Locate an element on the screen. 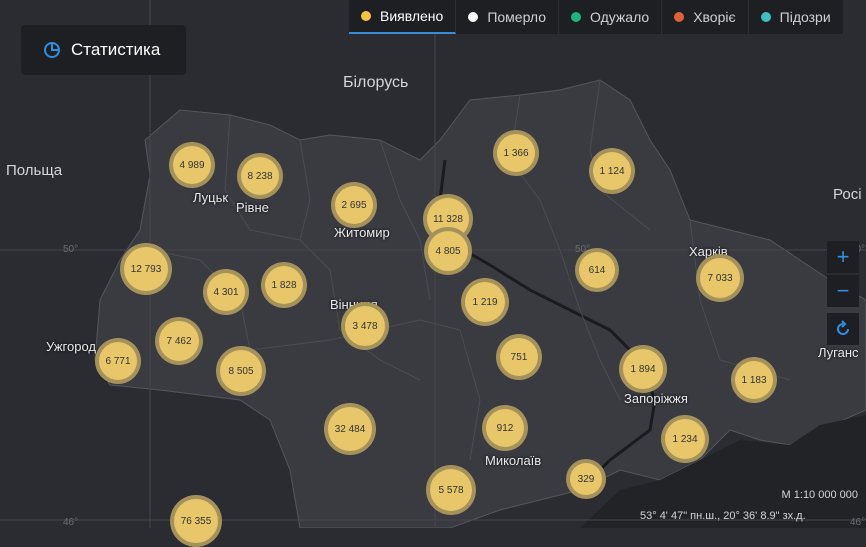 Image resolution: width=866 pixels, height=547 pixels. case-count: 3 478 is located at coordinates (365, 326).